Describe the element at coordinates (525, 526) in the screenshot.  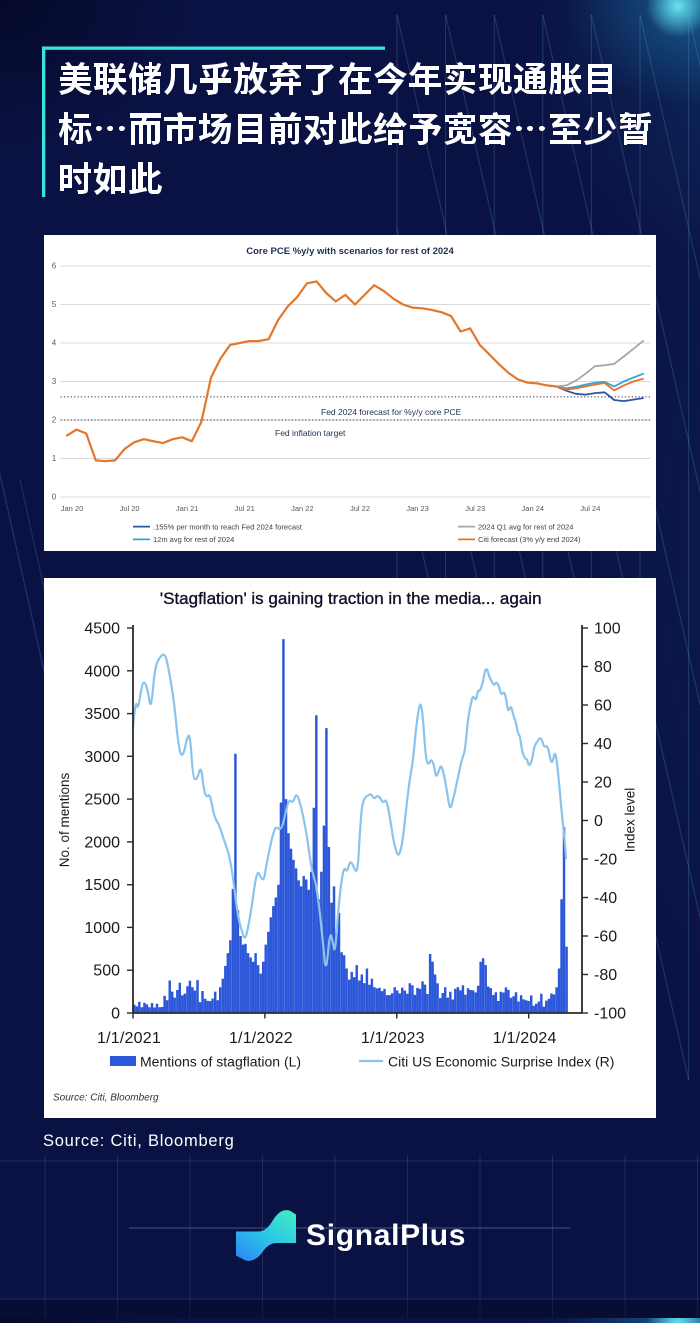
I see `svg-text: 2024 Q1 avg for rest of 2024` at that location.